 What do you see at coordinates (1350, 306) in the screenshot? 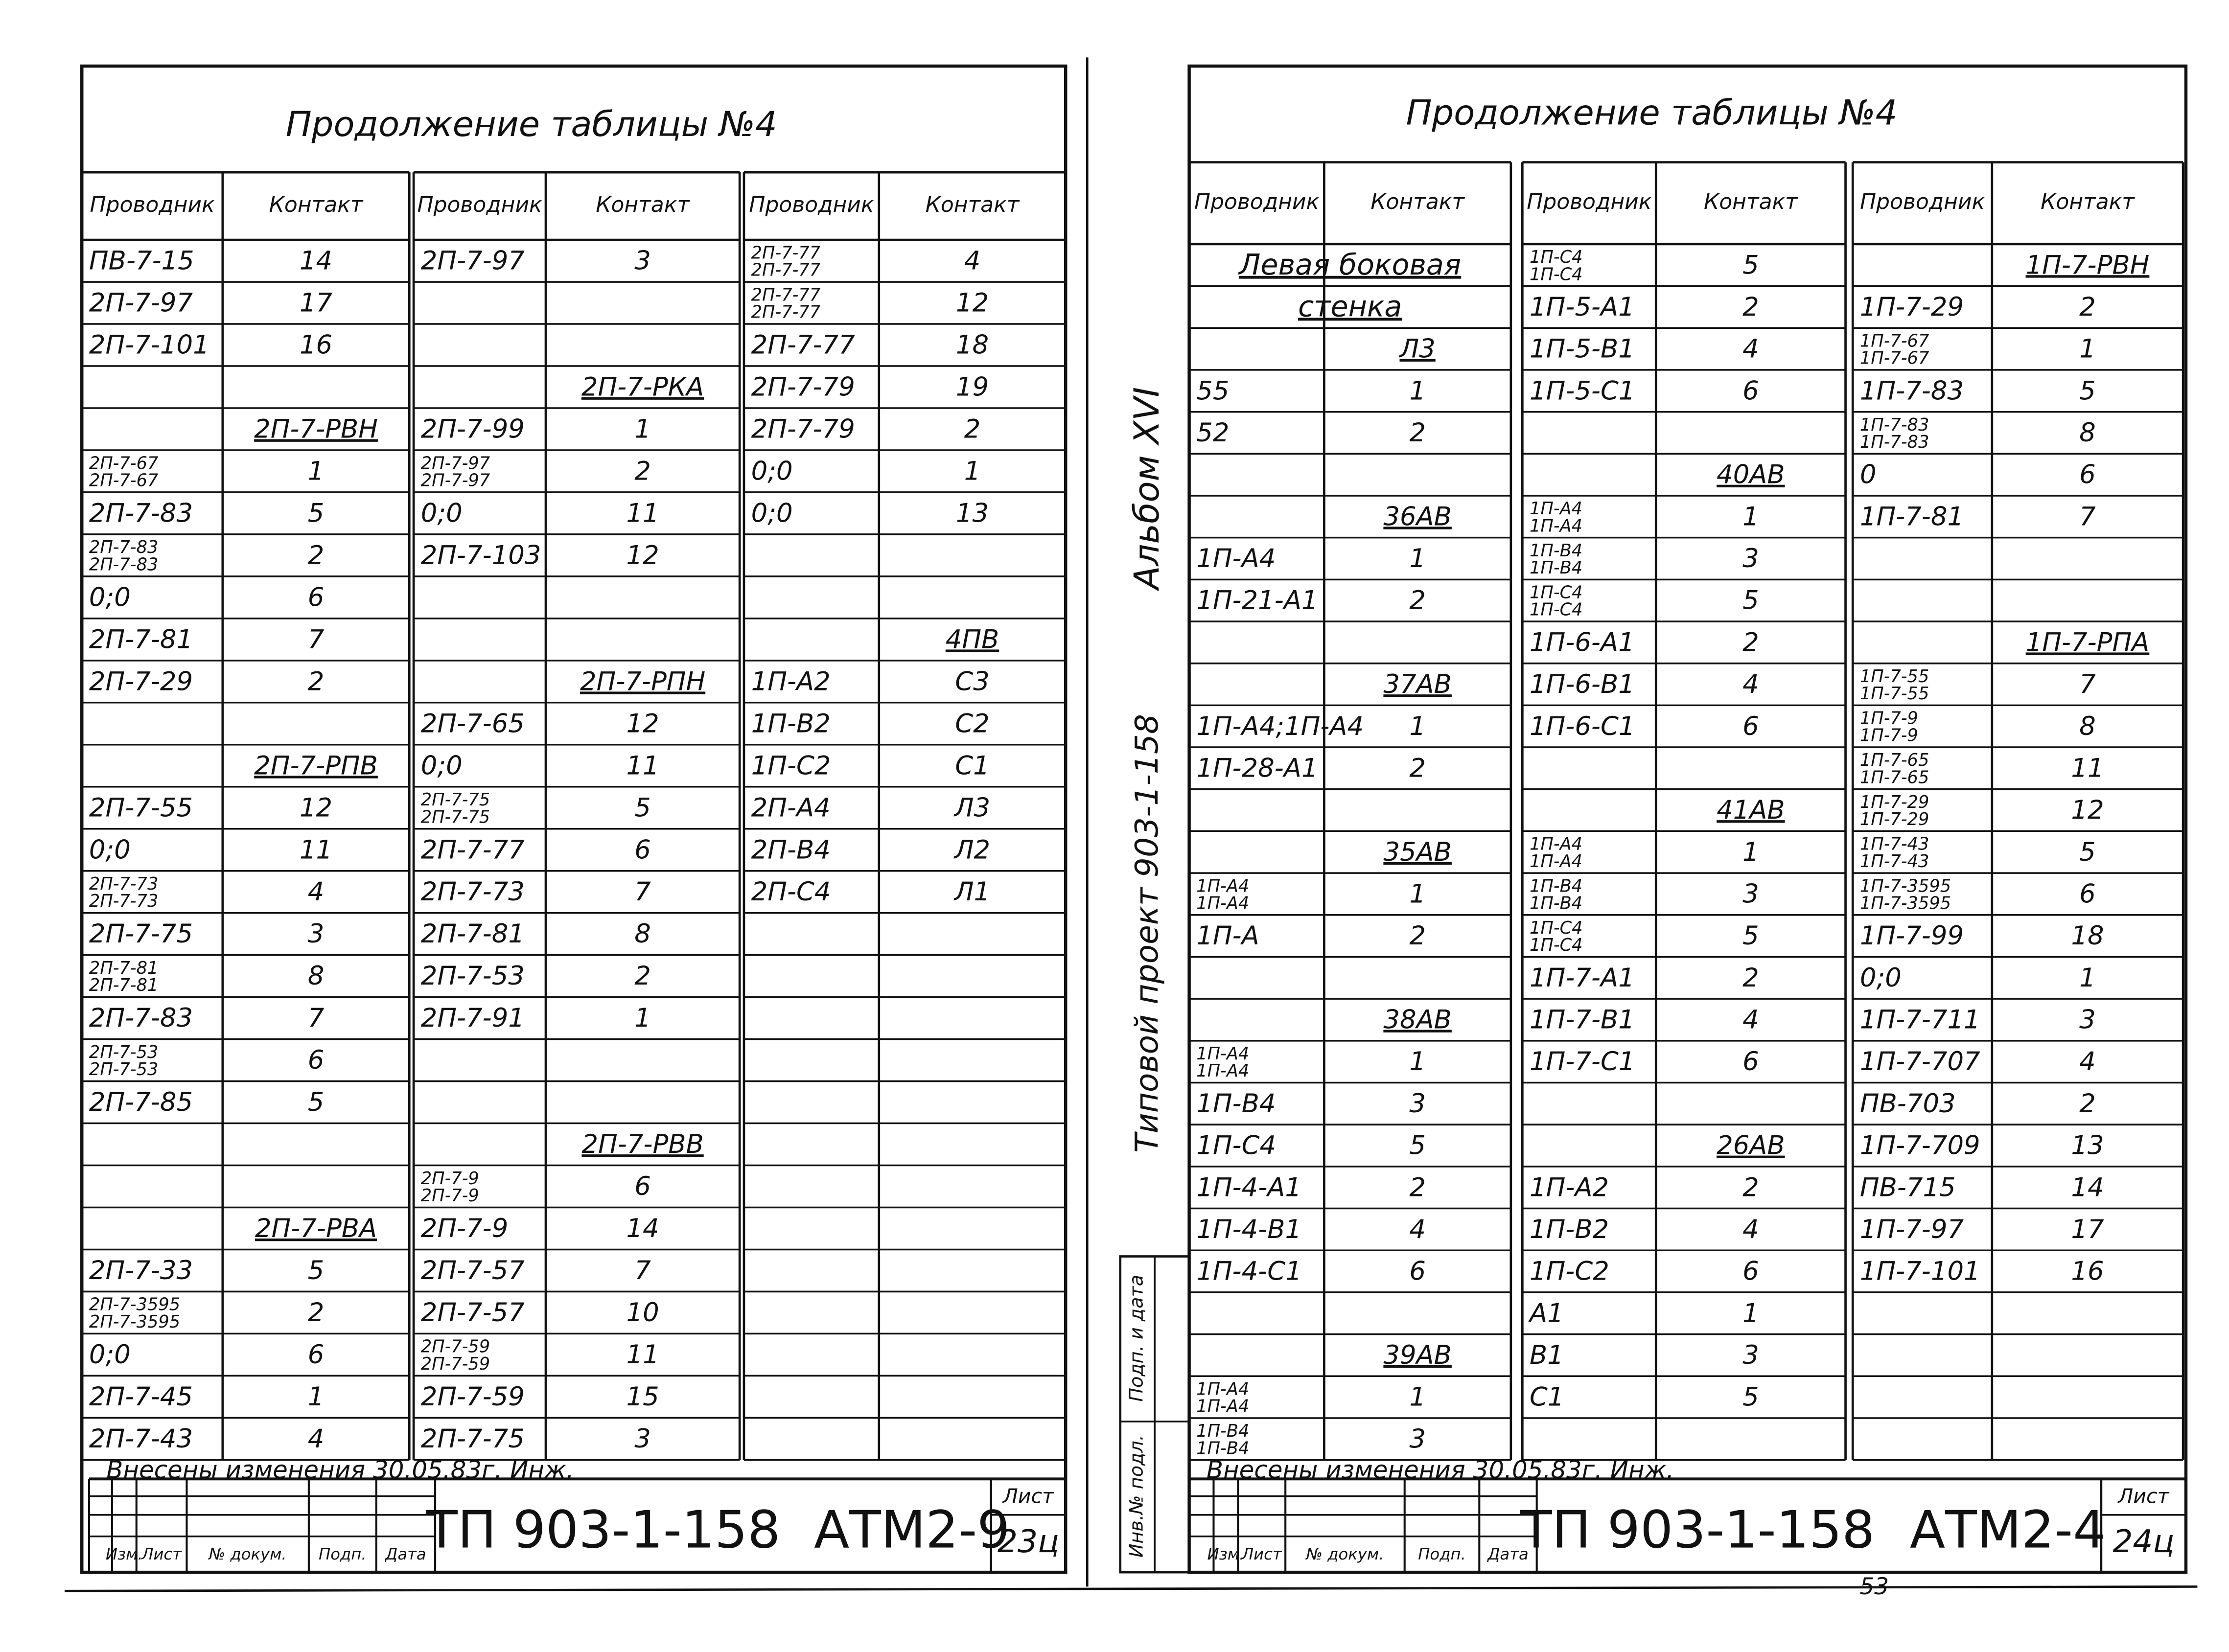
I see `section-heading: стенка` at bounding box center [1350, 306].